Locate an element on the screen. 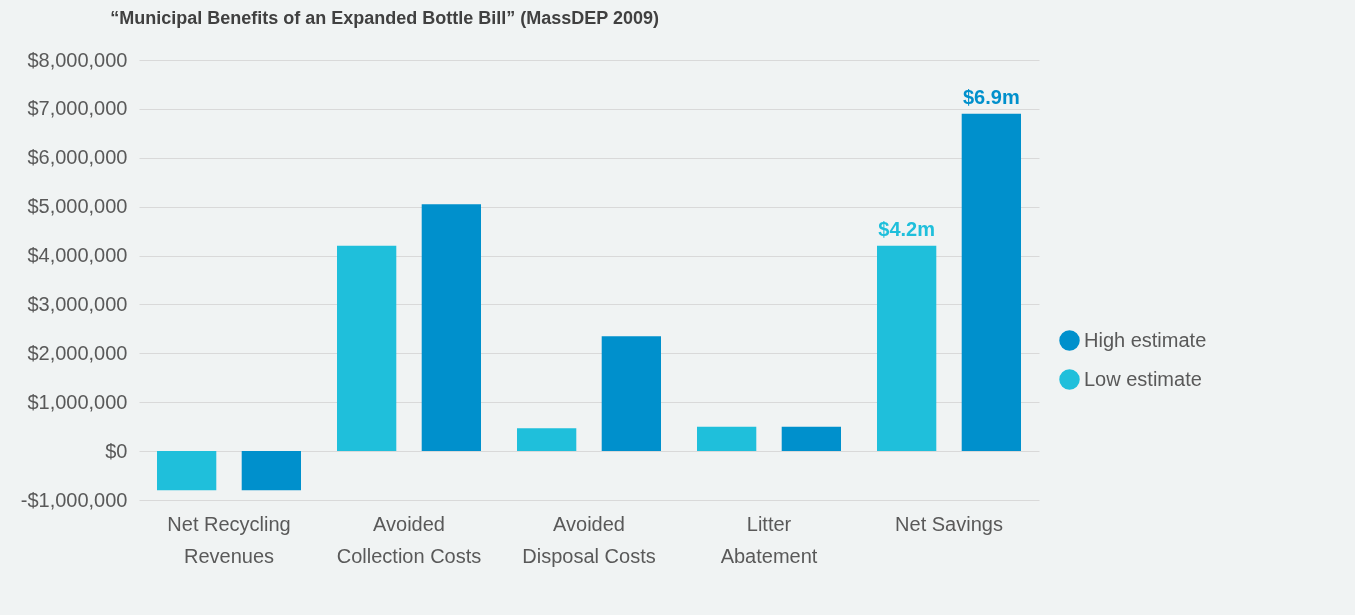 This screenshot has height=615, width=1355. data-label: $4.2m is located at coordinates (907, 228).